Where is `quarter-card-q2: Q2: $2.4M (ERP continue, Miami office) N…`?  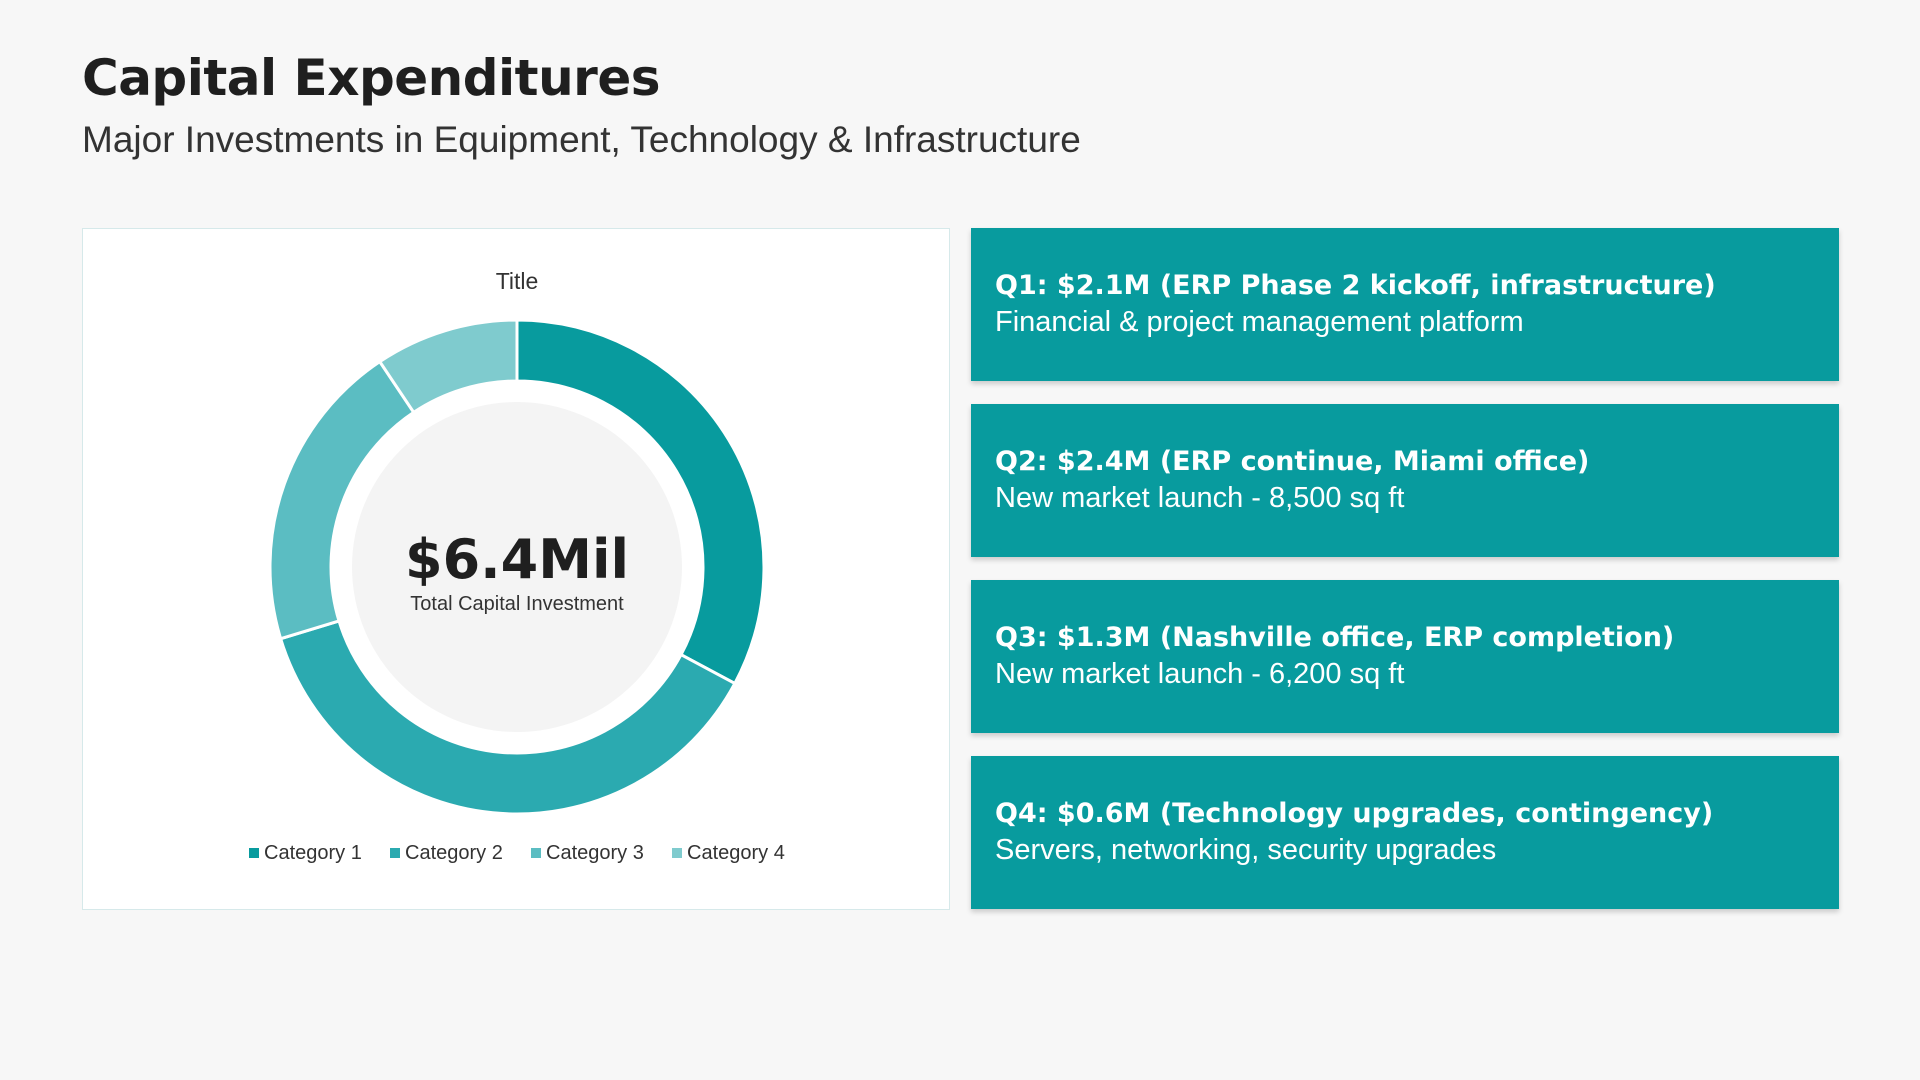 quarter-card-q2: Q2: $2.4M (ERP continue, Miami office) N… is located at coordinates (1405, 480).